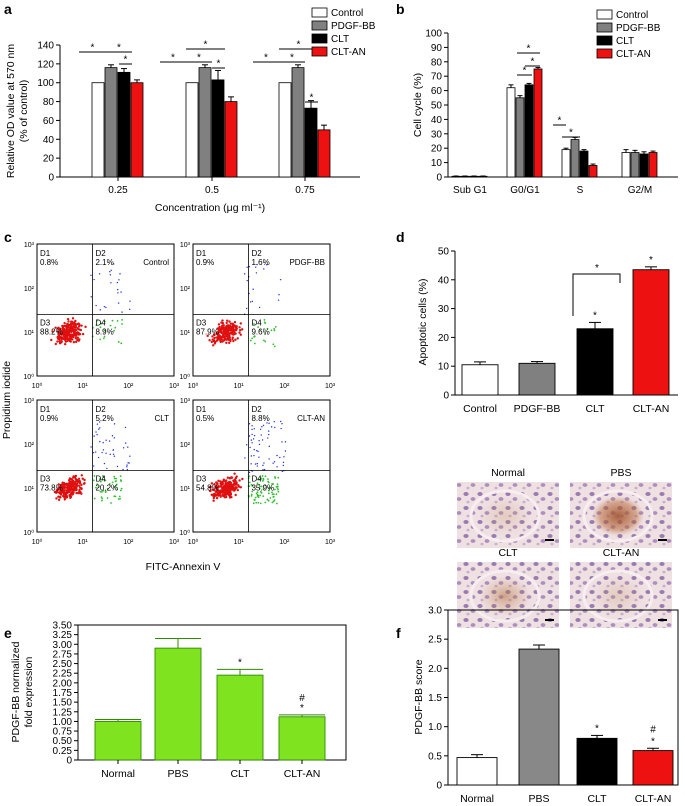 Image resolution: width=685 pixels, height=806 pixels. What do you see at coordinates (596, 294) in the screenshot?
I see `d-sig-bracket` at bounding box center [596, 294].